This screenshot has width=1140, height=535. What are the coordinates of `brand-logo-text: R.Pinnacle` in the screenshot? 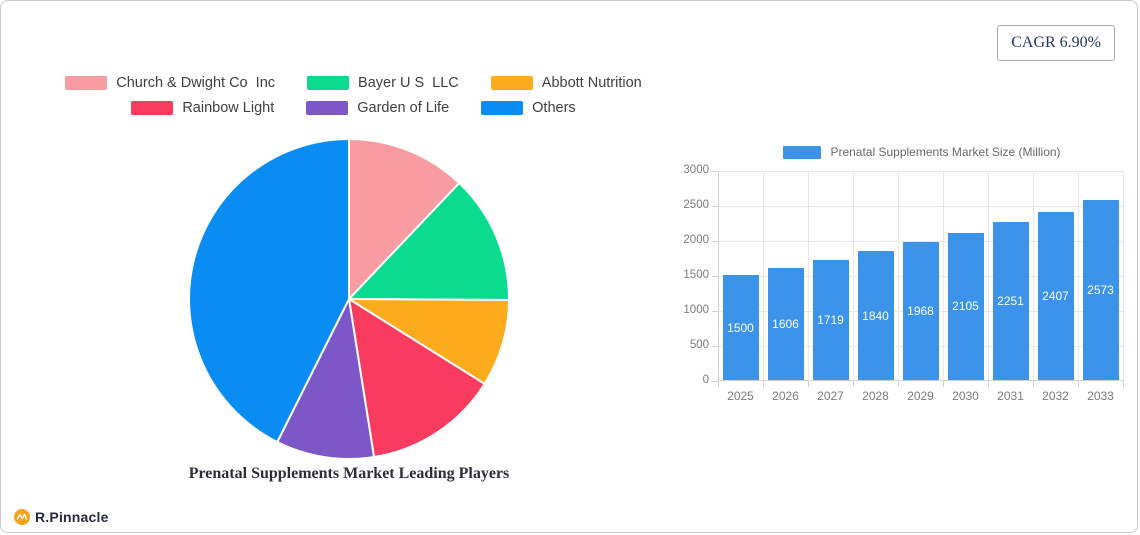 It's located at (72, 517).